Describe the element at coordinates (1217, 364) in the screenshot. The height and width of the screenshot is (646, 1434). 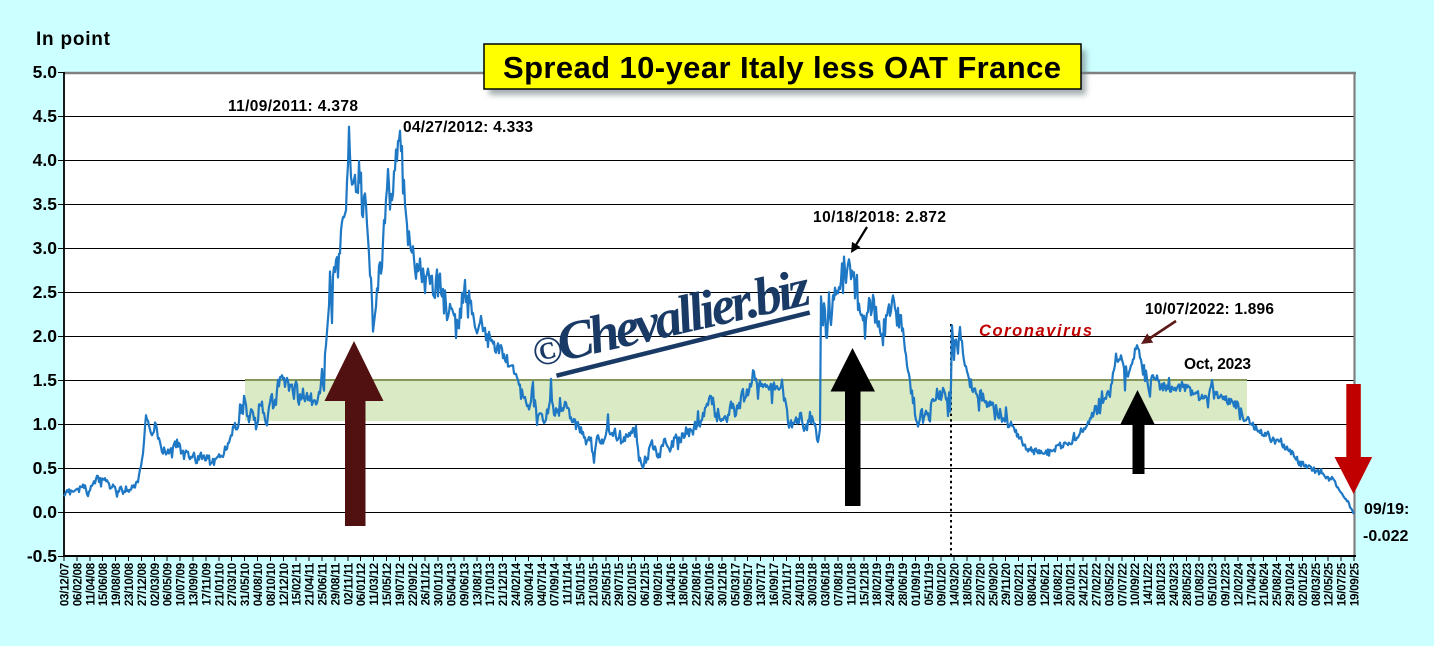
I see `svg-text: Oct, 2023` at that location.